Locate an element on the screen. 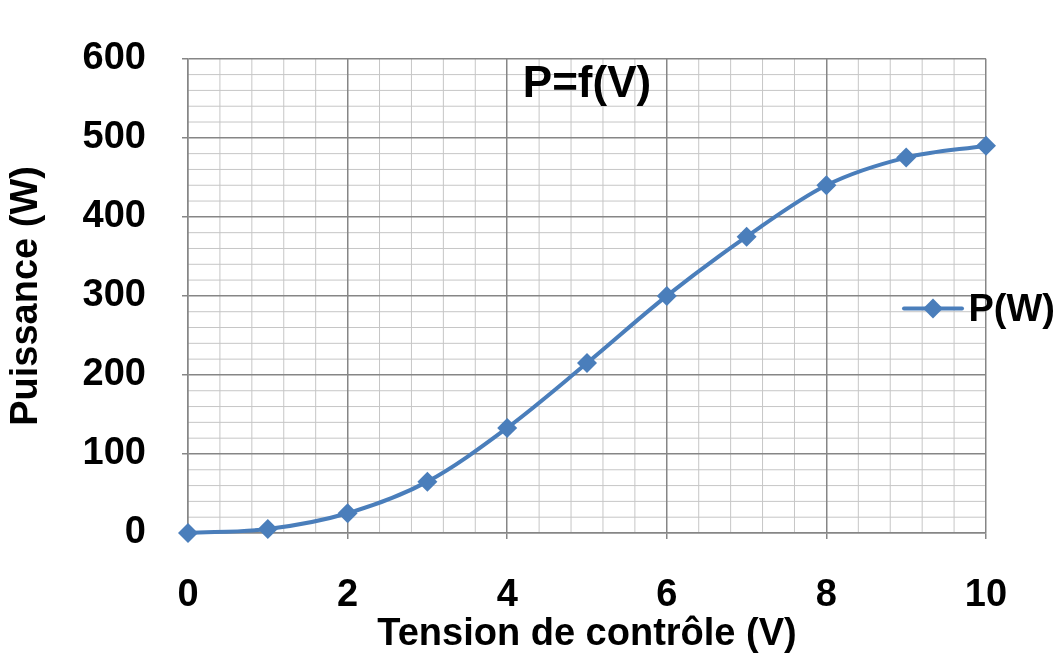  x-tick-label: 10 is located at coordinates (986, 593).